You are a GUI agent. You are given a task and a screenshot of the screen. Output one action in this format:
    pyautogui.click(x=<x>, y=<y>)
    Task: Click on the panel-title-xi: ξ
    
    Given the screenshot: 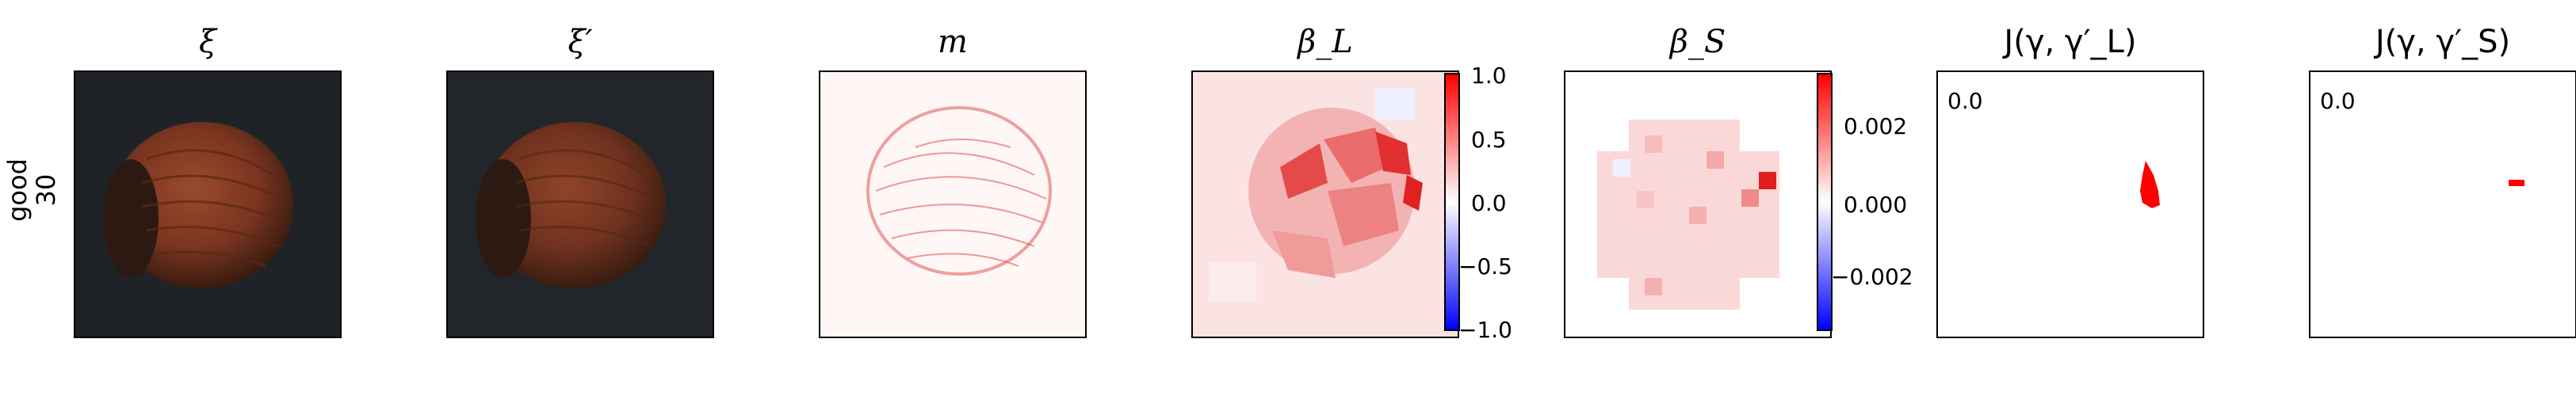 What is the action you would take?
    pyautogui.click(x=207, y=42)
    